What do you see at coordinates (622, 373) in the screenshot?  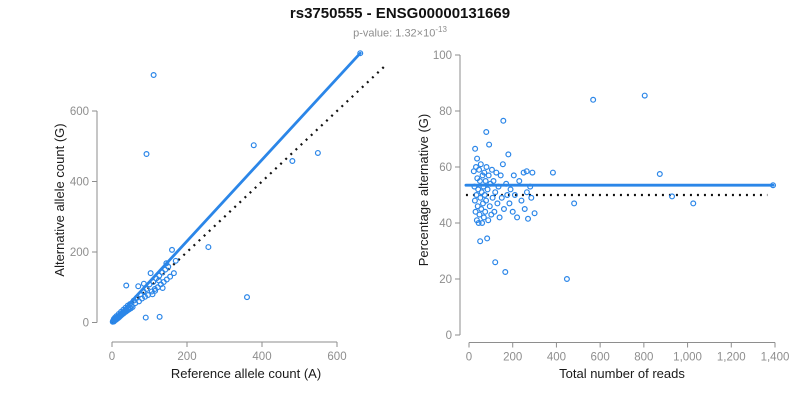 I see `right-x-axis-title: Total number of reads` at bounding box center [622, 373].